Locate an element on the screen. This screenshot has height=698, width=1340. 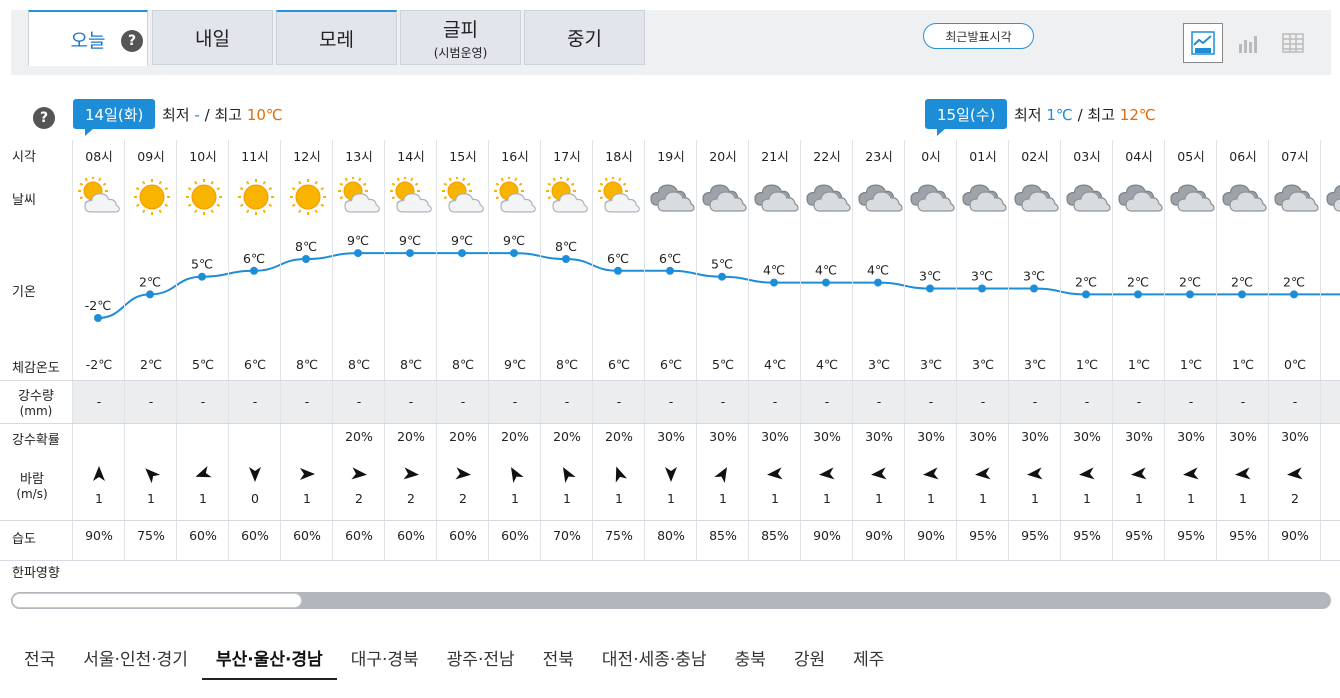
region-tab-4: 대구·경북 is located at coordinates (384, 660).